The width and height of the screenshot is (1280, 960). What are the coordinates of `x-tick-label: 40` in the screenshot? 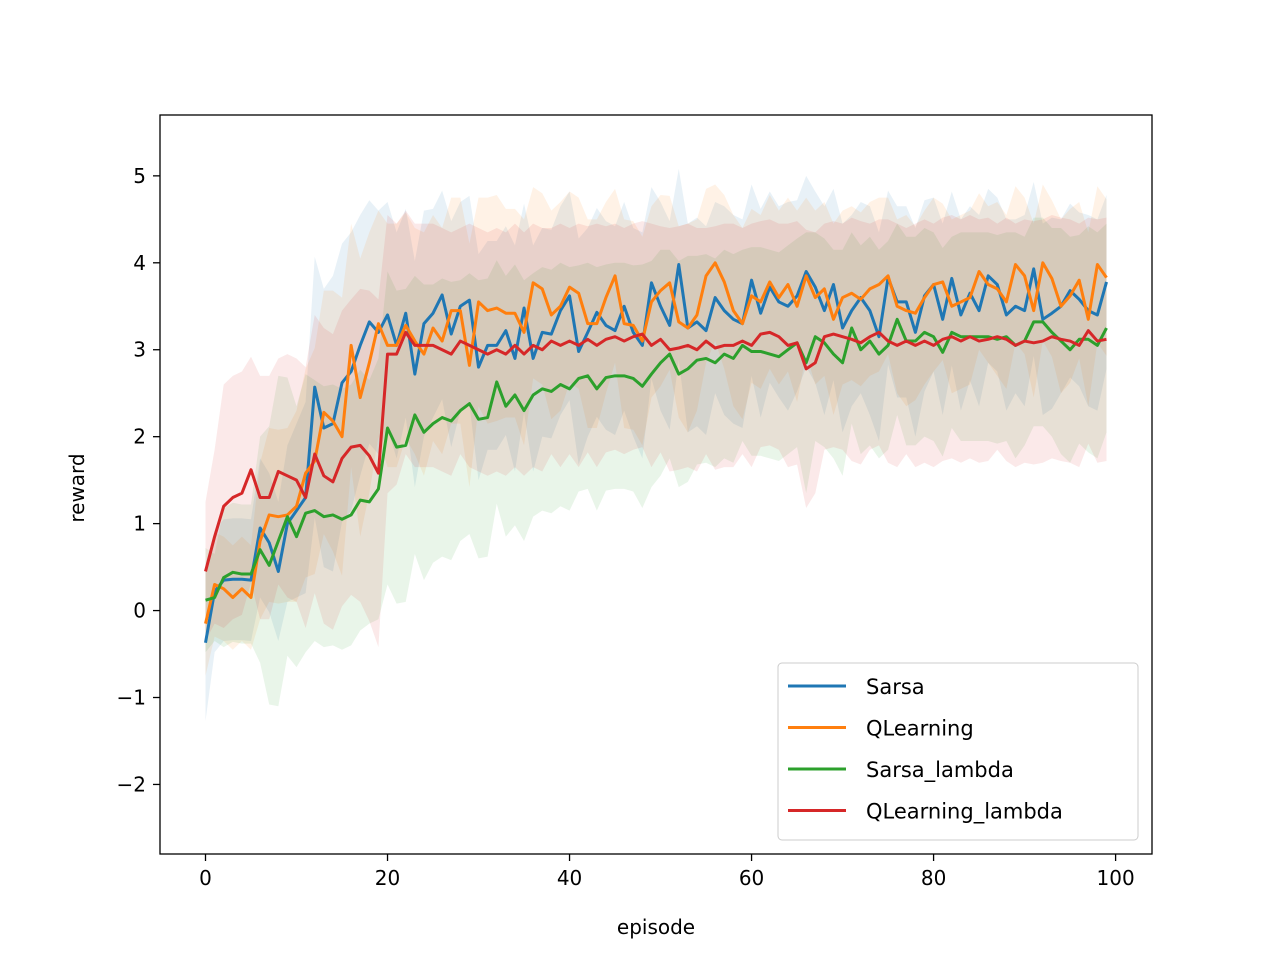 It's located at (569, 878).